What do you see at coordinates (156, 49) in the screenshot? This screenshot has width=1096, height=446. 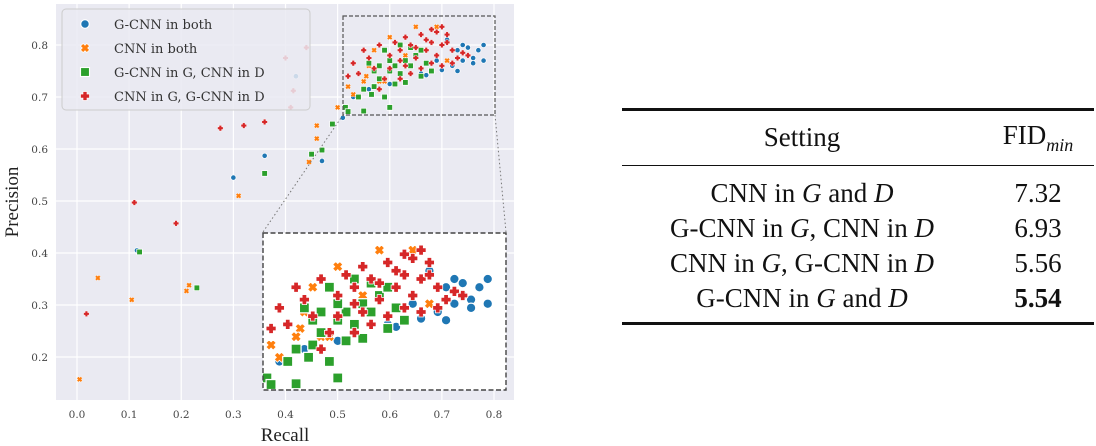 I see `legend-label: CNN in both` at bounding box center [156, 49].